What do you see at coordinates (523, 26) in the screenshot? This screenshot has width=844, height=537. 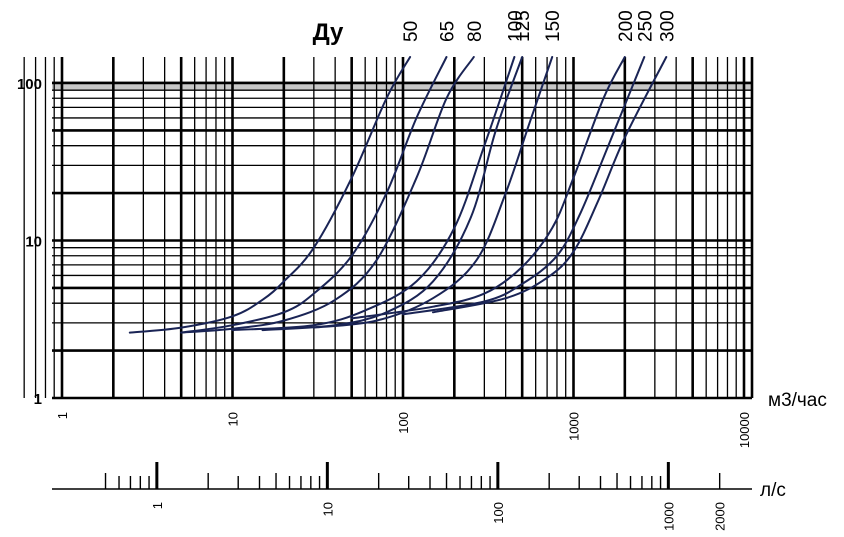 I see `series-label-dn-125: 125` at bounding box center [523, 26].